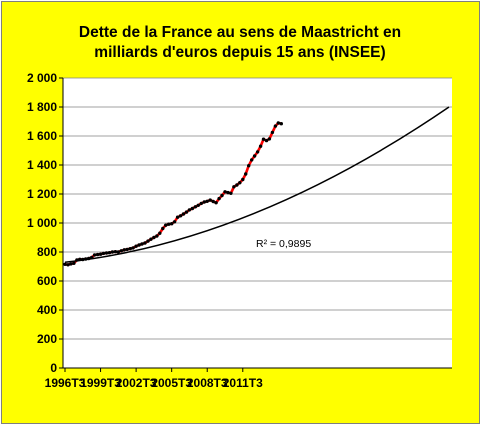 The height and width of the screenshot is (427, 483). I want to click on x-tick-label: 2008T3, so click(207, 383).